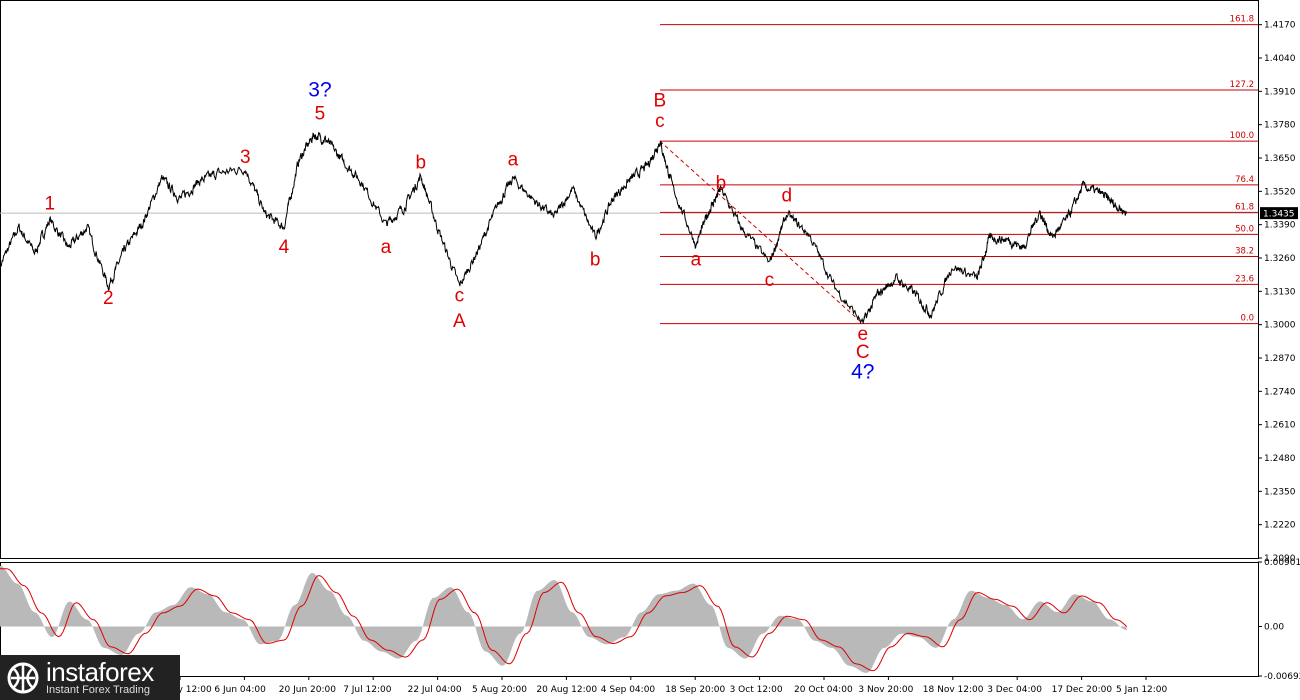  Describe the element at coordinates (1280, 126) in the screenshot. I see `y-tick-label: 1.3780` at that location.